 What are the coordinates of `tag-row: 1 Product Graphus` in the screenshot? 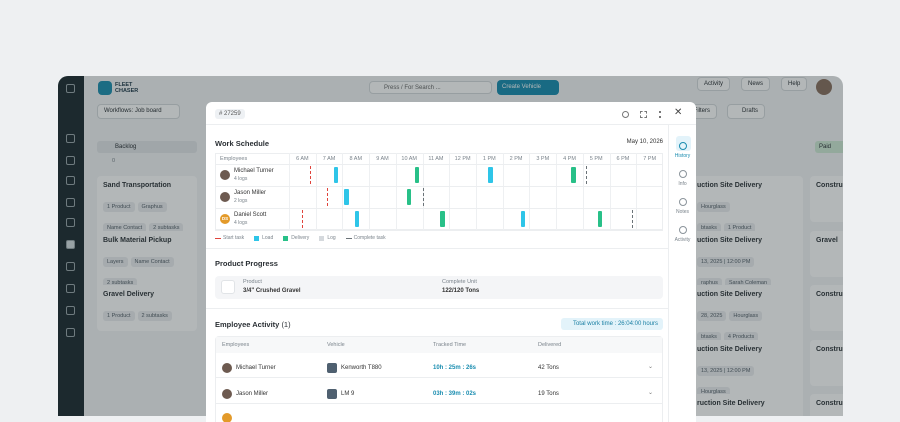 It's located at (147, 204).